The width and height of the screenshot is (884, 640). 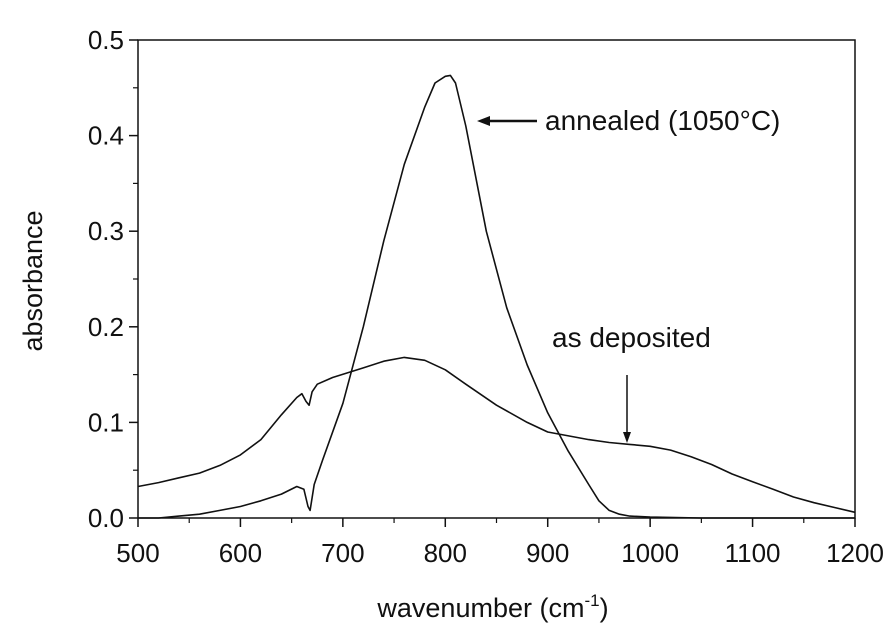 What do you see at coordinates (631, 337) in the screenshot?
I see `as-deposited-label: as deposited` at bounding box center [631, 337].